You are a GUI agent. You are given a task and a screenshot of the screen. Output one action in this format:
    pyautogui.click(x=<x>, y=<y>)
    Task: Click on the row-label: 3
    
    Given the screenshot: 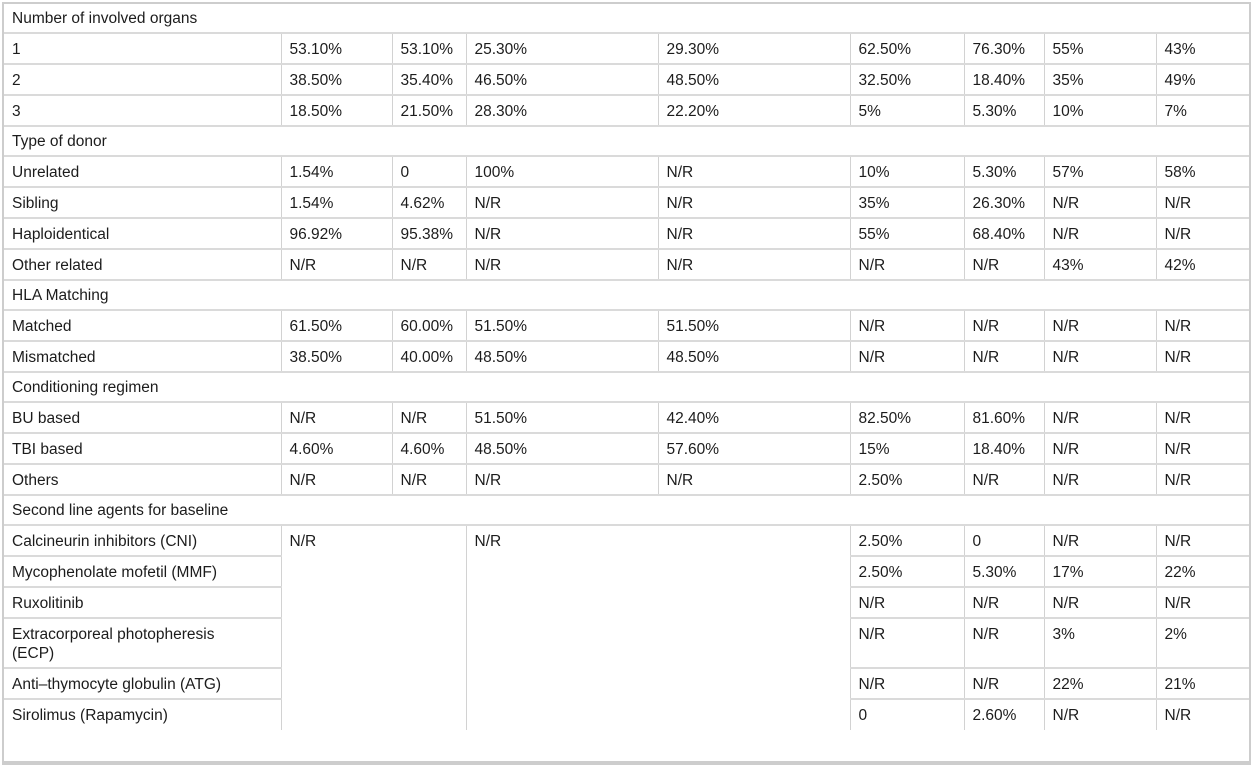 What is the action you would take?
    pyautogui.click(x=143, y=110)
    